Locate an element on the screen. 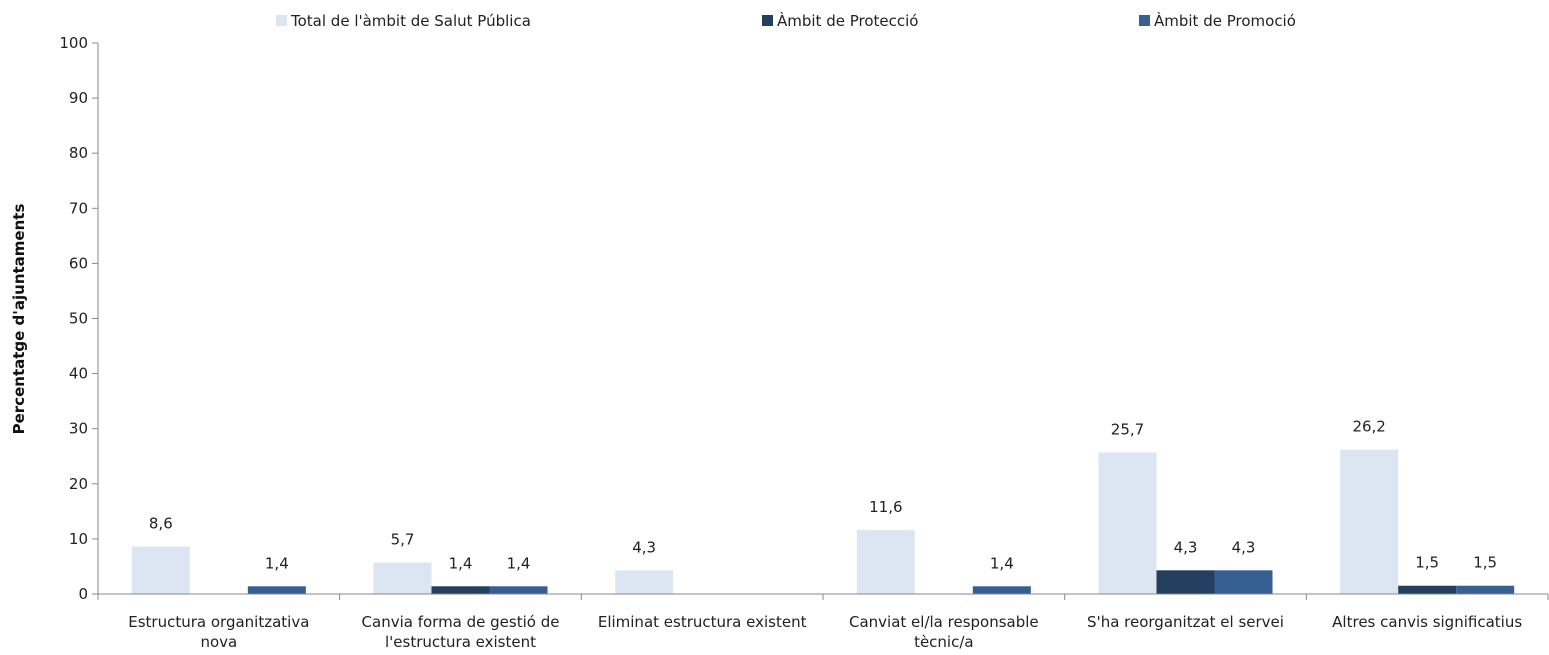  data-label: 25,7 is located at coordinates (1127, 429).